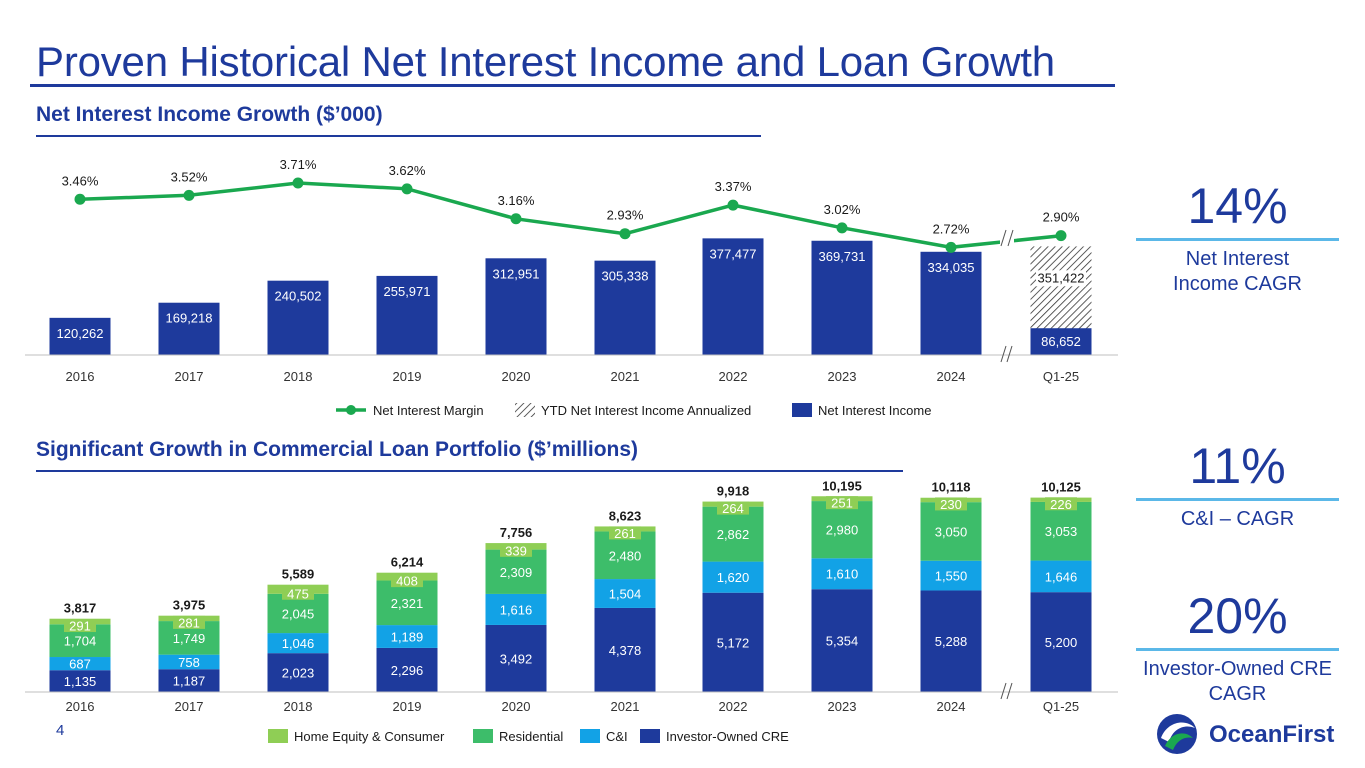 This screenshot has width=1365, height=768. Describe the element at coordinates (646, 410) in the screenshot. I see `legend-annualized-label: YTD Net Interest Income Annualized` at that location.